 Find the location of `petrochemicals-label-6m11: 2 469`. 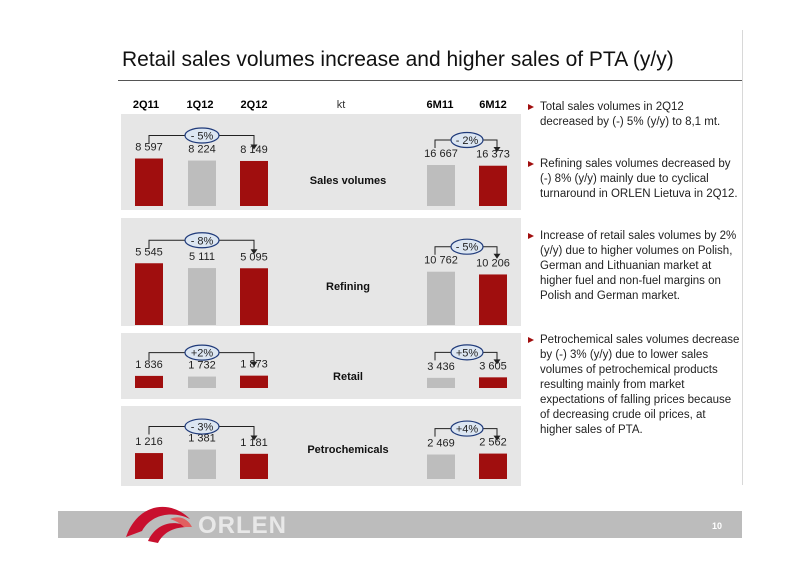

petrochemicals-label-6m11: 2 469 is located at coordinates (441, 444).